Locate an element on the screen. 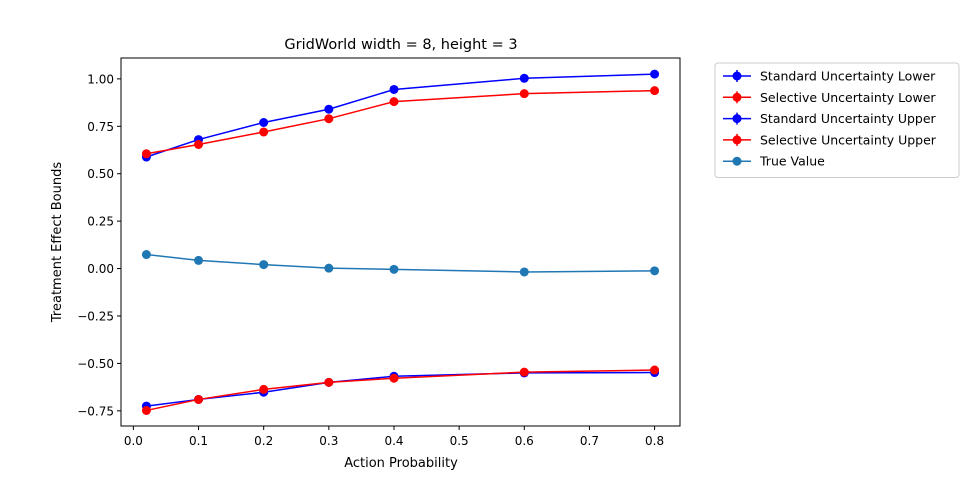 This screenshot has width=972, height=480. x-tick-label: 0.2 is located at coordinates (263, 441).